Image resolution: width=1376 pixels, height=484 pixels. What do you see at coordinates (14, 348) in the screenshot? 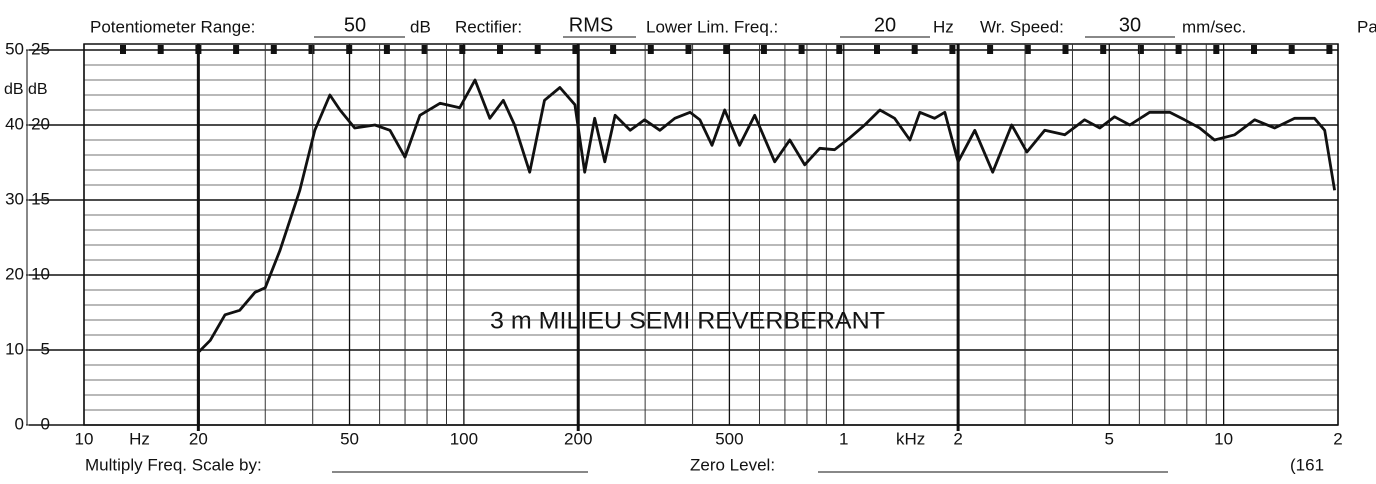
I see `y-tick-label: 10` at bounding box center [14, 348].